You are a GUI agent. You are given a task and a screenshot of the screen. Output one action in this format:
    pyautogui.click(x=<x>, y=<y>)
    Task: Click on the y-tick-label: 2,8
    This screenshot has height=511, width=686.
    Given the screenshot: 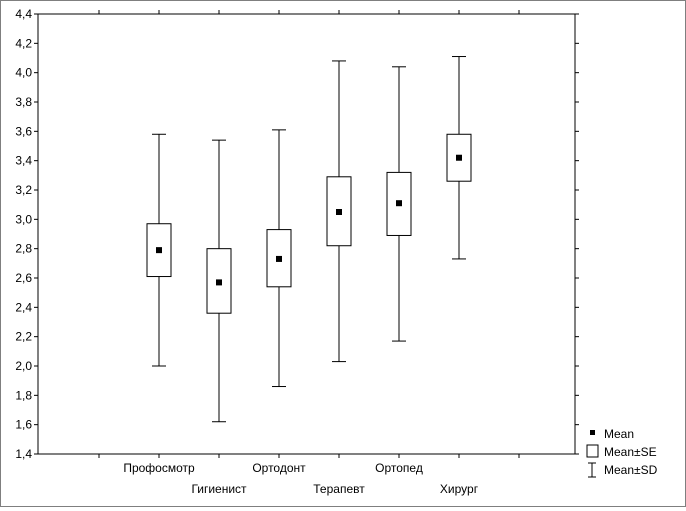 What is the action you would take?
    pyautogui.click(x=23, y=249)
    